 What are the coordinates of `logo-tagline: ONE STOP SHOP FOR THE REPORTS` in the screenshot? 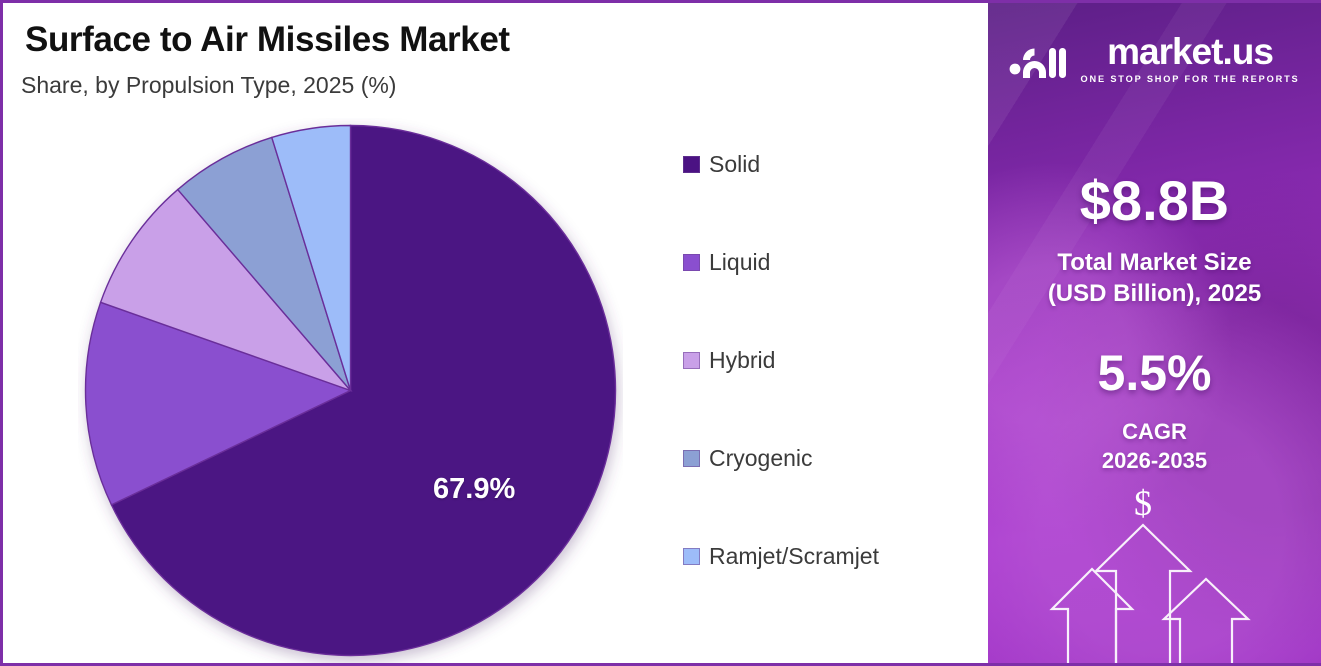 It's located at (1190, 79).